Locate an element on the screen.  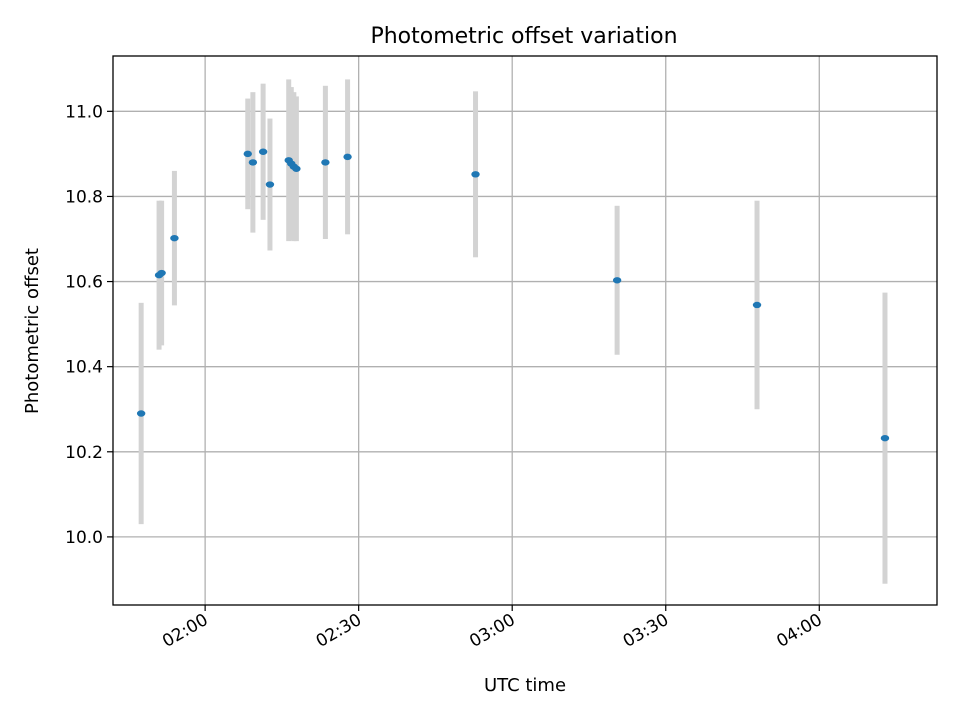
x-tick-label: 02:30 is located at coordinates (339, 631).